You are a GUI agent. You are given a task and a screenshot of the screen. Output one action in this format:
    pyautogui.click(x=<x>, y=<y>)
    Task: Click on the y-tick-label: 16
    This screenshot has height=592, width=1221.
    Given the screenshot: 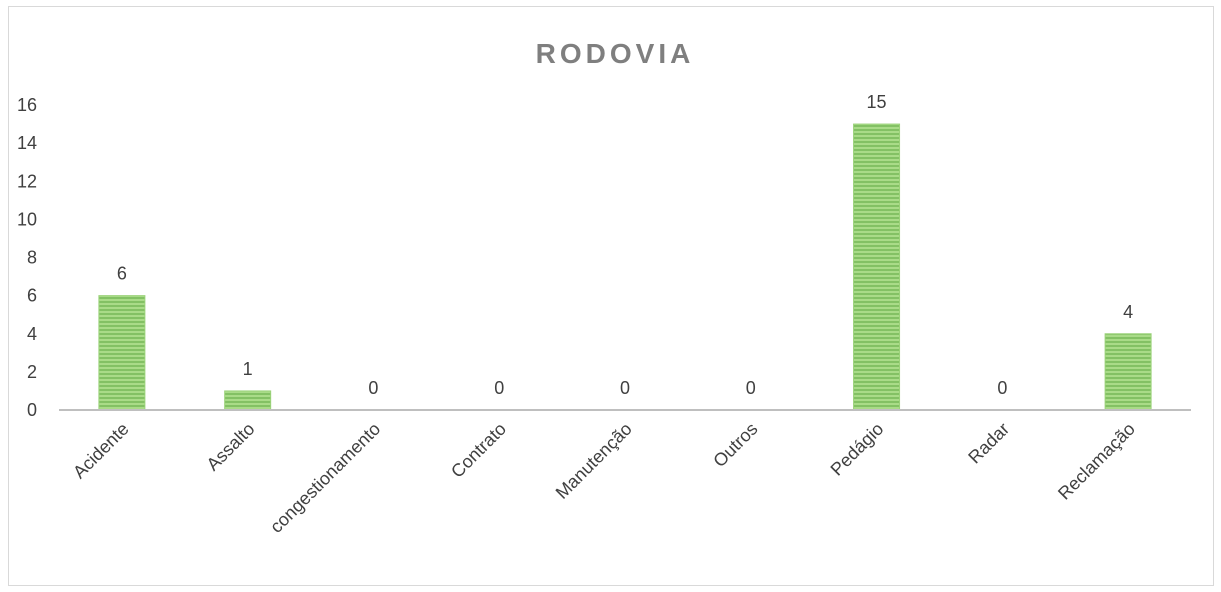 What is the action you would take?
    pyautogui.click(x=27, y=105)
    